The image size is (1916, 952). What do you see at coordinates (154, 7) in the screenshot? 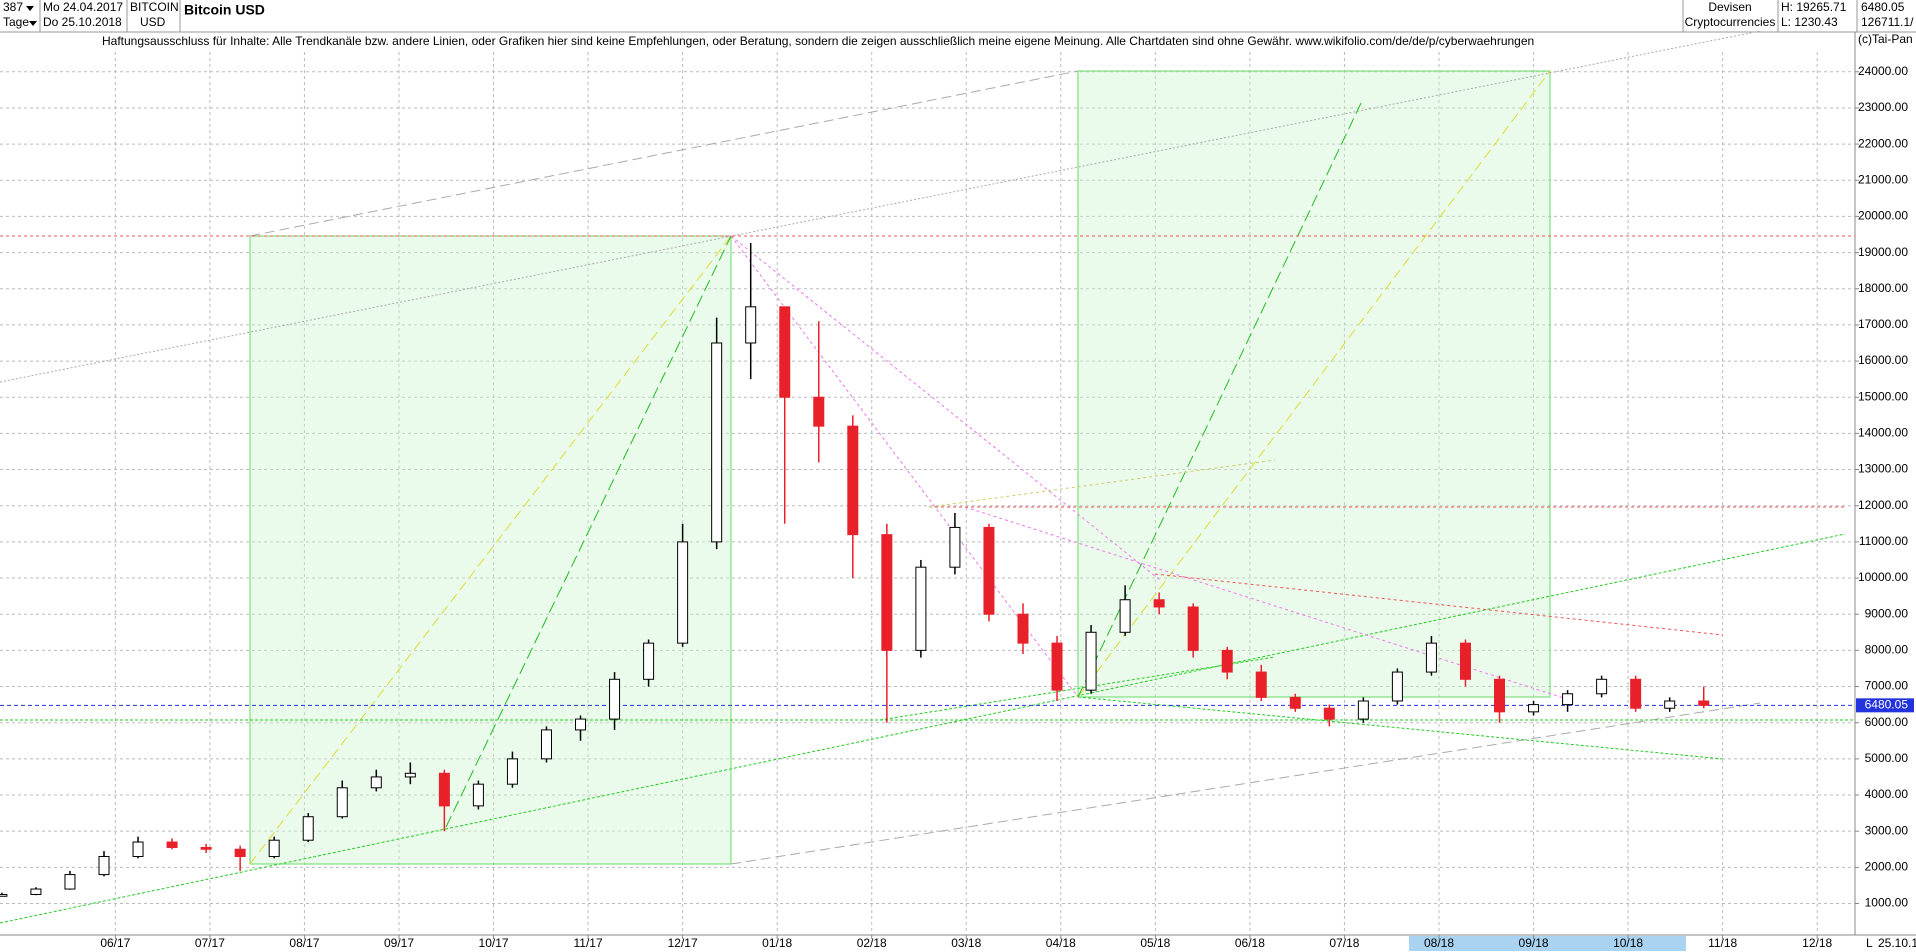
I see `symbol: BITCOIN` at bounding box center [154, 7].